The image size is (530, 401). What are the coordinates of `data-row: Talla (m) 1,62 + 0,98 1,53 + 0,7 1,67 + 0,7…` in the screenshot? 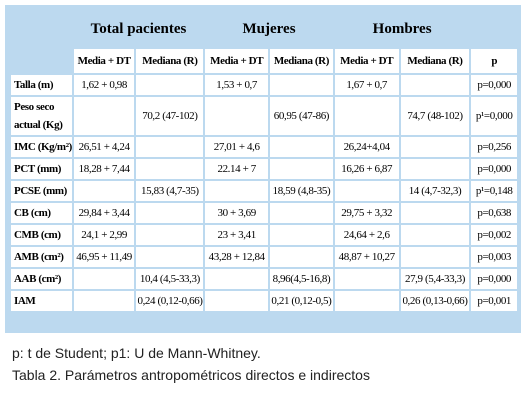 It's located at (264, 85).